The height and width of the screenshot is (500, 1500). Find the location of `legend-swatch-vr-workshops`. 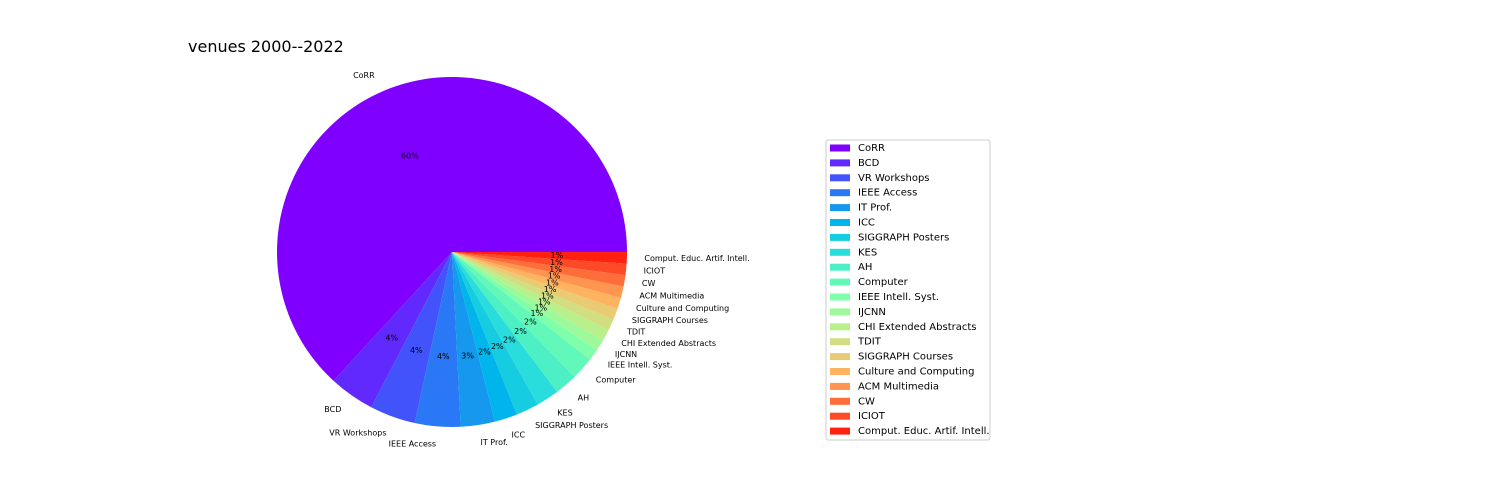

legend-swatch-vr-workshops is located at coordinates (840, 178).